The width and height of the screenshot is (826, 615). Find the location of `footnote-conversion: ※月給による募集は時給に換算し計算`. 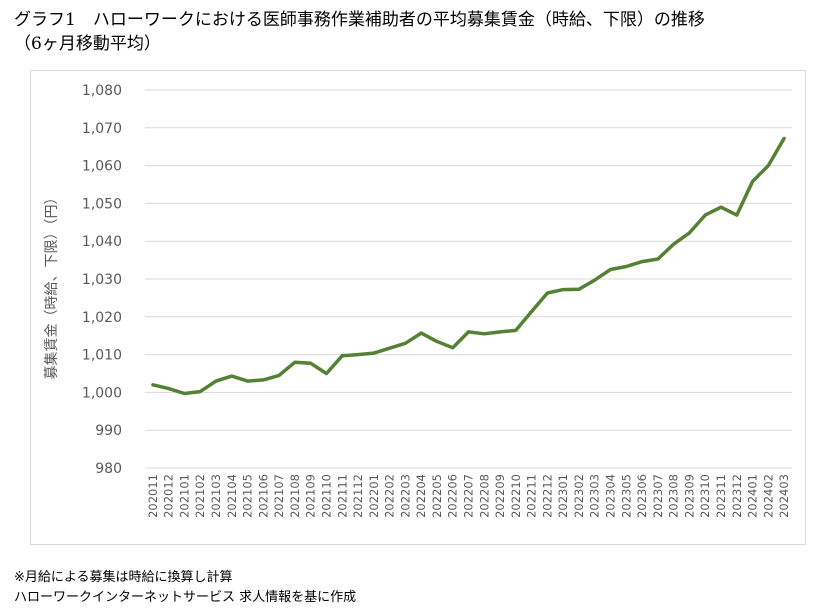

footnote-conversion: ※月給による募集は時給に換算し計算 is located at coordinates (123, 577).